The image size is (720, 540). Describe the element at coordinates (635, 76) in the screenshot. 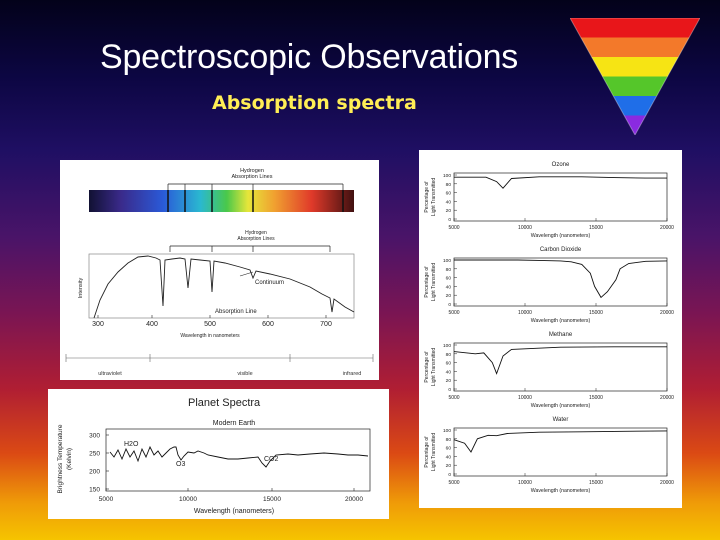

I see `rainbow-triangle-icon` at that location.